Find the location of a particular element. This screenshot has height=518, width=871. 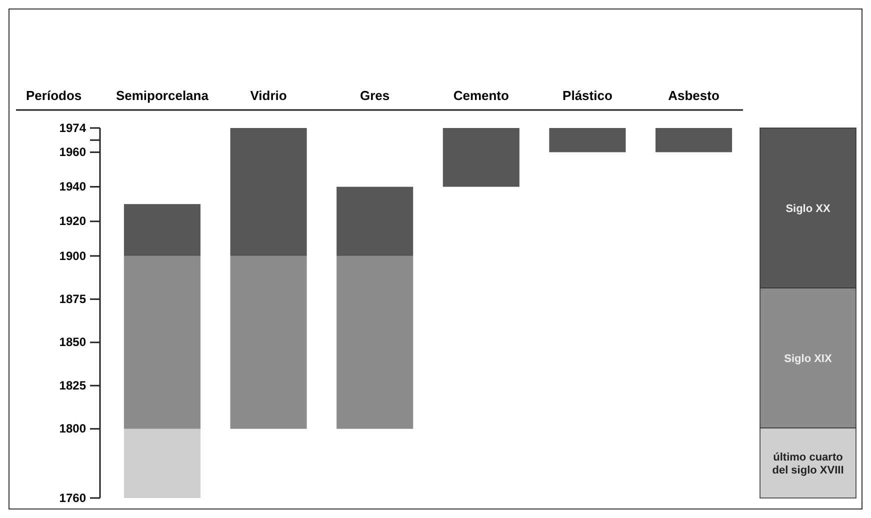

text: Siglo XIX is located at coordinates (808, 359).